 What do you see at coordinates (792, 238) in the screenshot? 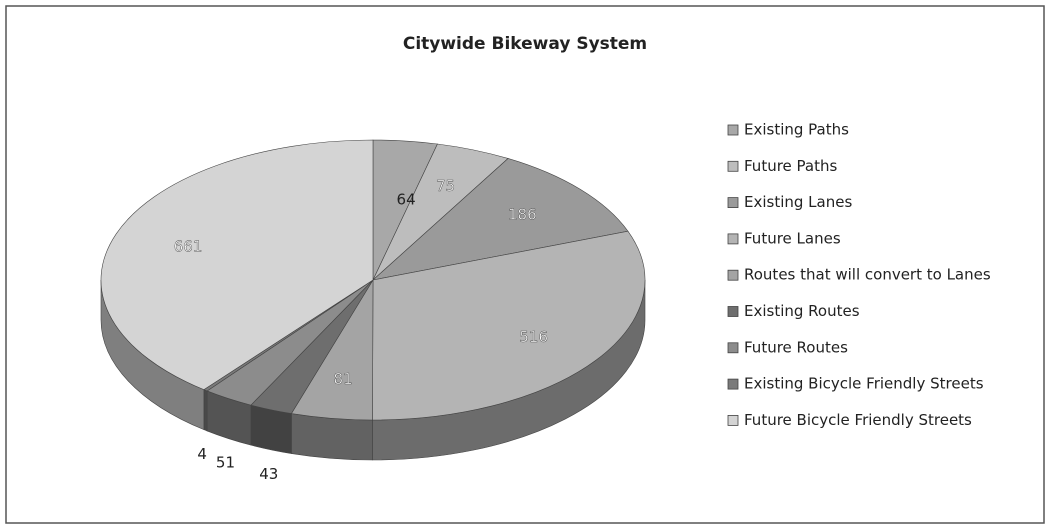
I see `legend-label: Future Lanes` at bounding box center [792, 238].